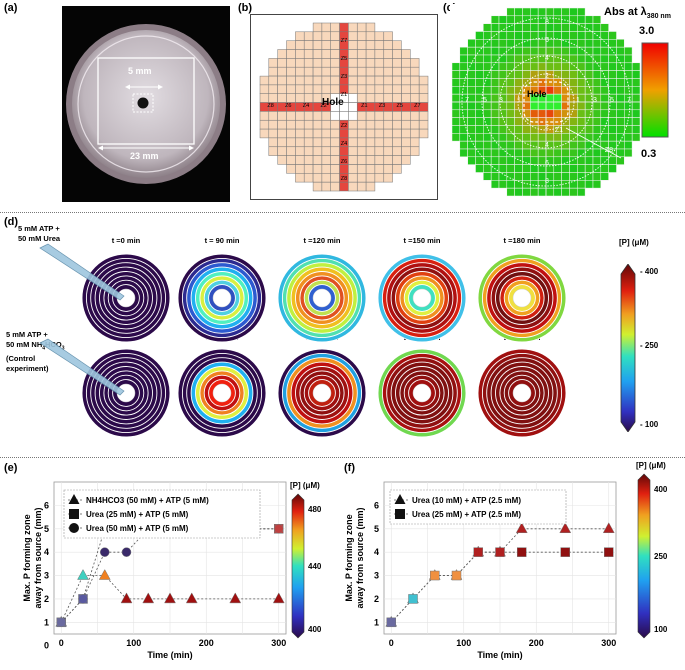 The image size is (685, 670). Describe the element at coordinates (612, 100) in the screenshot. I see `ring-number-label-right: 5` at that location.